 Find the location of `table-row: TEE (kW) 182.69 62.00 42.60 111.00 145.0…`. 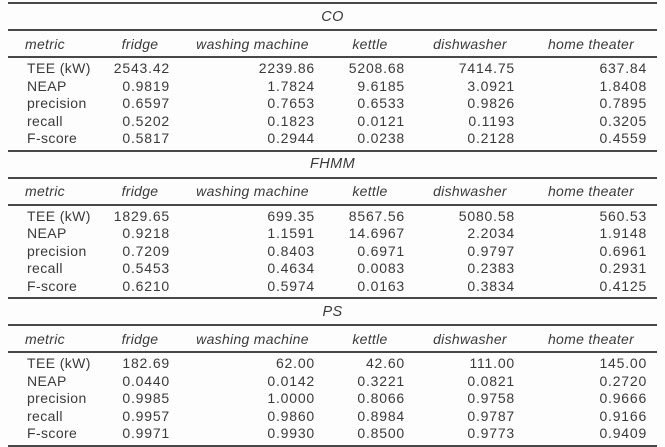

table-row: TEE (kW) 182.69 62.00 42.60 111.00 145.0… is located at coordinates (332, 362).